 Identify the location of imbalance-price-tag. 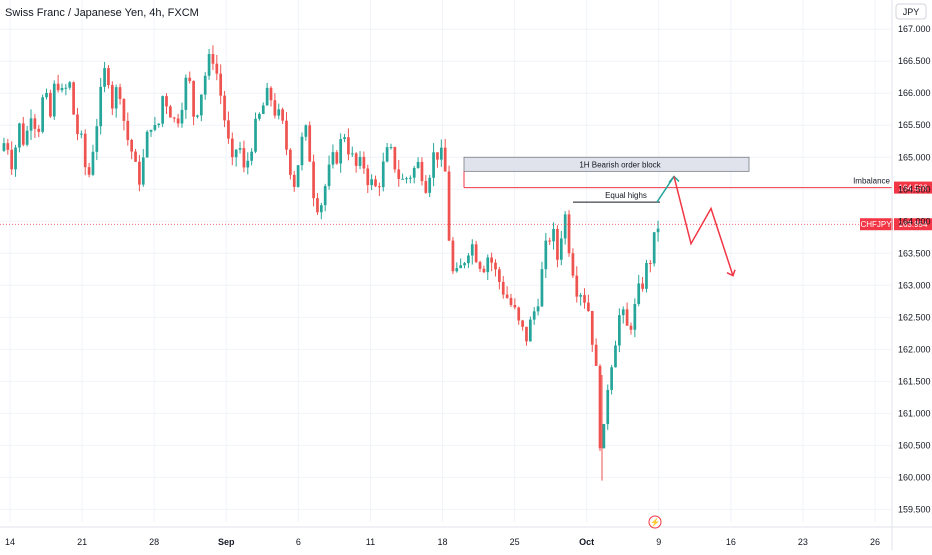
(913, 187).